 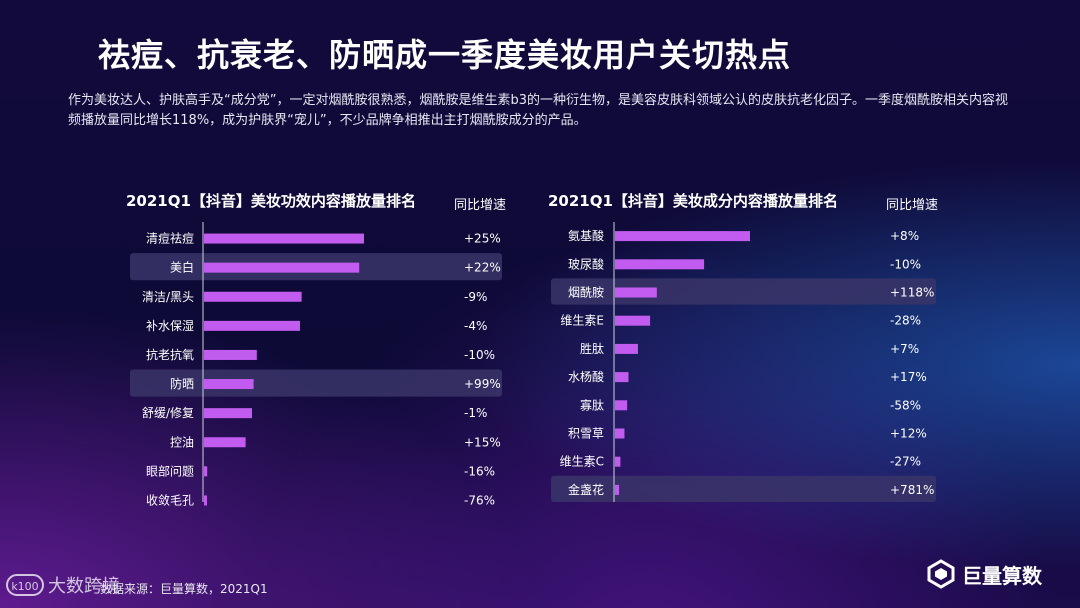 What do you see at coordinates (271, 201) in the screenshot?
I see `chart-title-efficacy: 2021Q1【抖音】美妆功效内容播放量排名` at bounding box center [271, 201].